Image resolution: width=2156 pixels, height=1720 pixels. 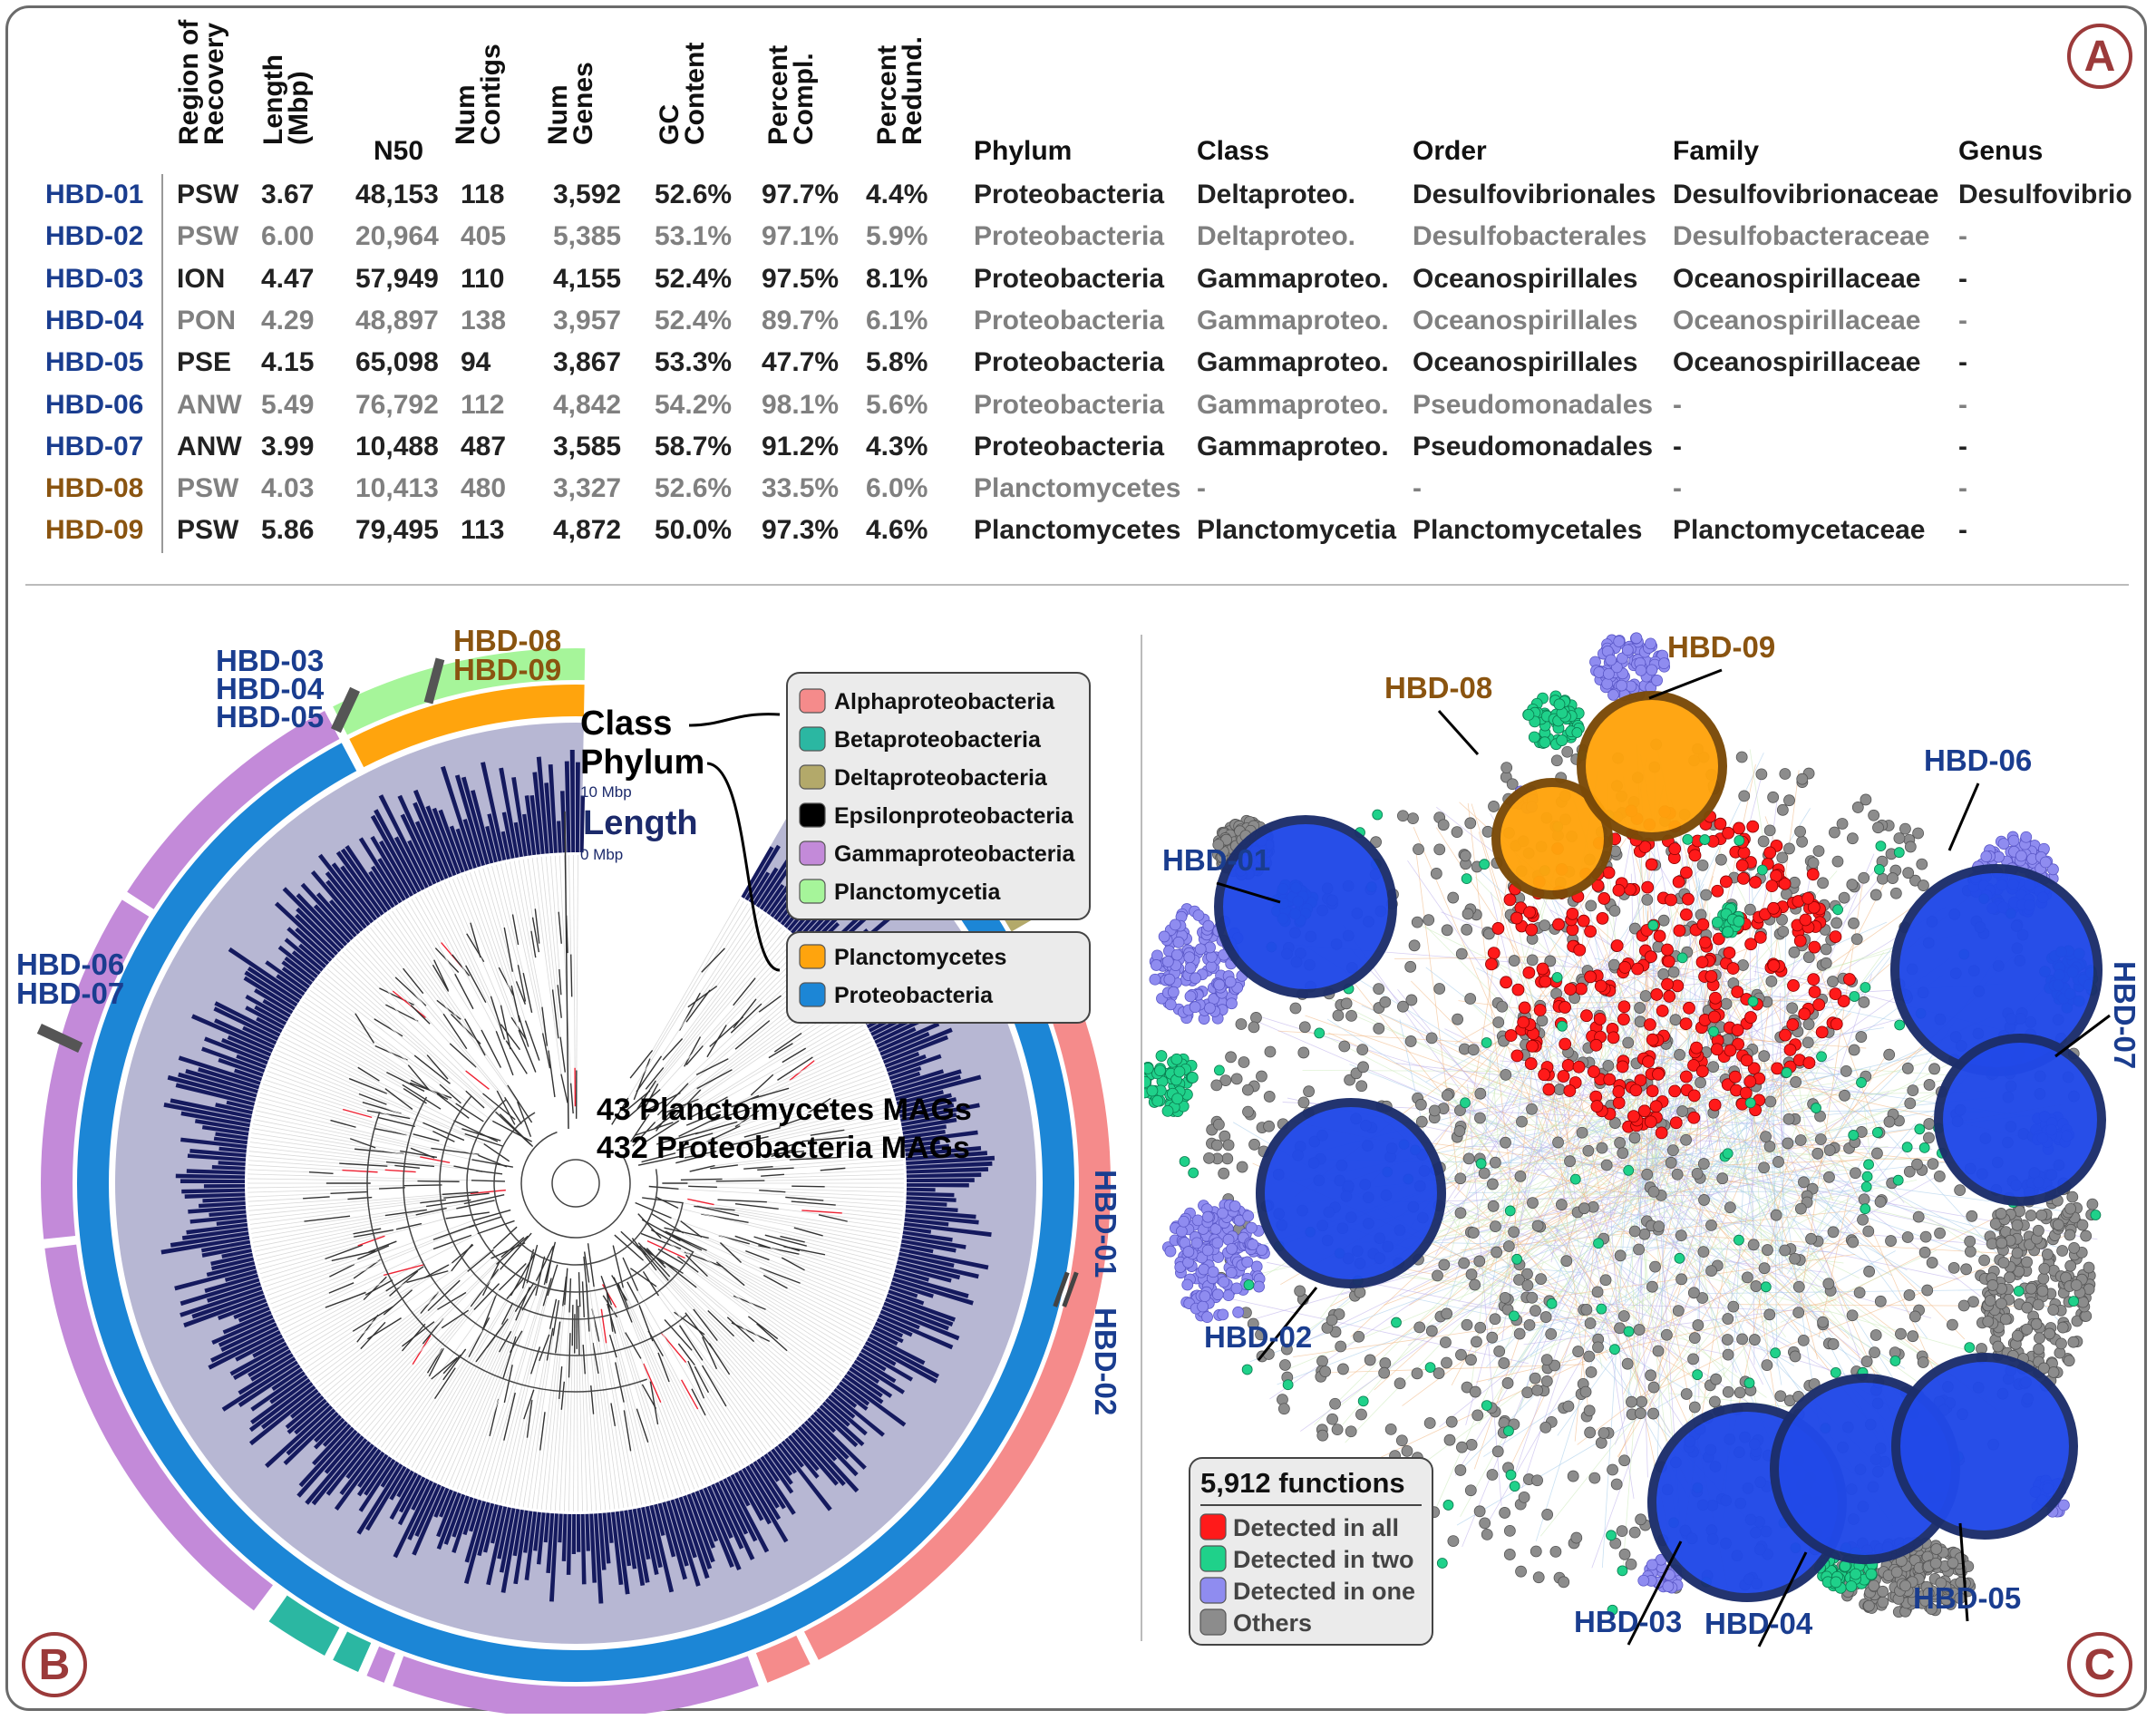 I want to click on table-cell: 3,957, so click(x=587, y=320).